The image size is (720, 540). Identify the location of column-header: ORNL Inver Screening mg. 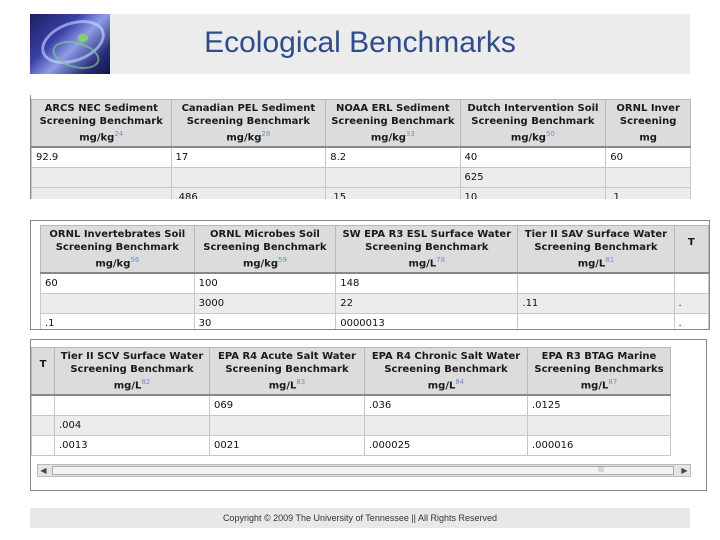
(648, 124).